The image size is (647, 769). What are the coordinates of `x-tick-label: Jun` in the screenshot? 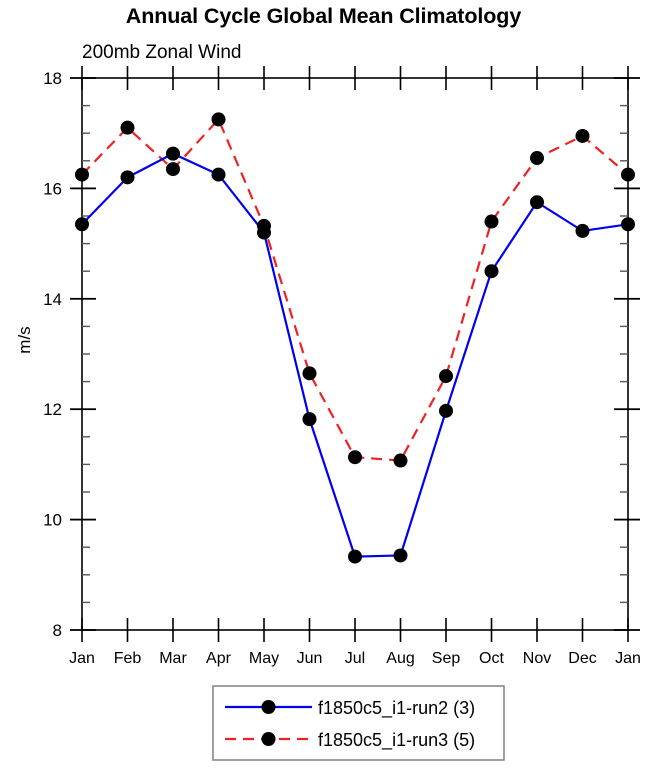 It's located at (310, 658).